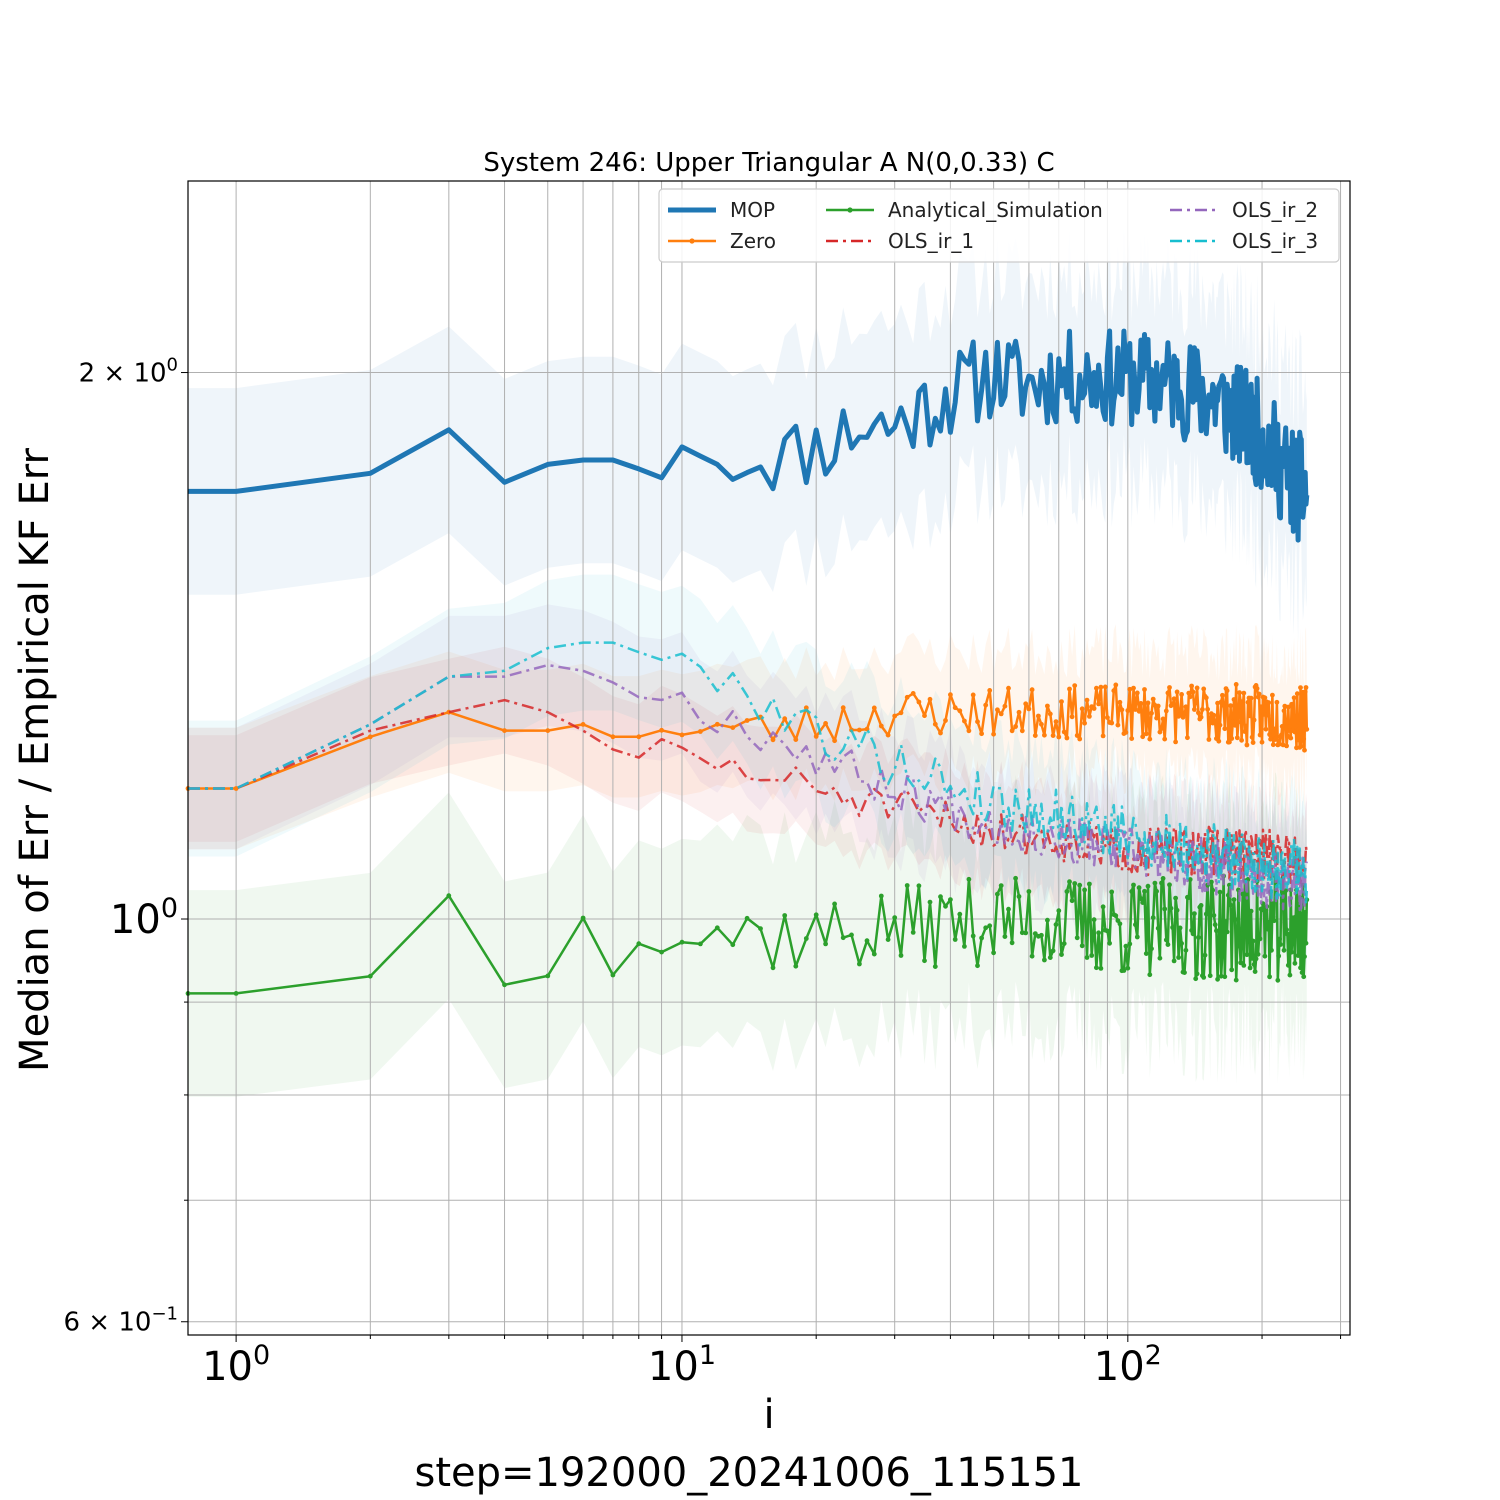 The width and height of the screenshot is (1500, 1500). What do you see at coordinates (747, 736) in the screenshot?
I see `confidence-band-zero` at bounding box center [747, 736].